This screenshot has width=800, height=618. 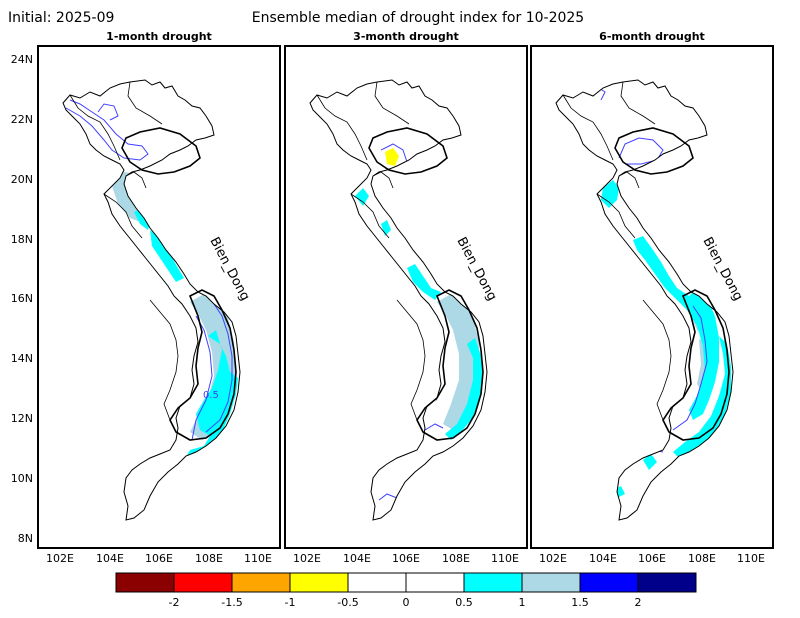 I want to click on colorbar-tick-label: 0.5, so click(x=464, y=602).